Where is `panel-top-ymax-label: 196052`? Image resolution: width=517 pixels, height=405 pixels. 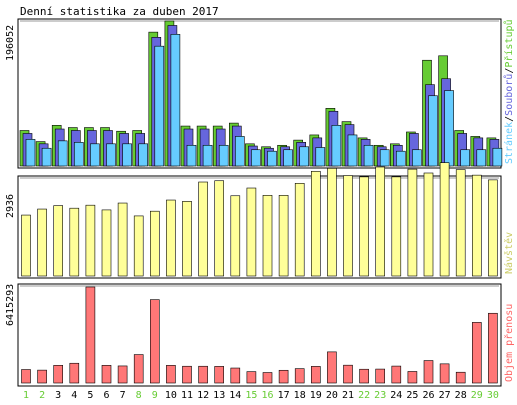 panel-top-ymax-label: 196052 is located at coordinates (10, 43).